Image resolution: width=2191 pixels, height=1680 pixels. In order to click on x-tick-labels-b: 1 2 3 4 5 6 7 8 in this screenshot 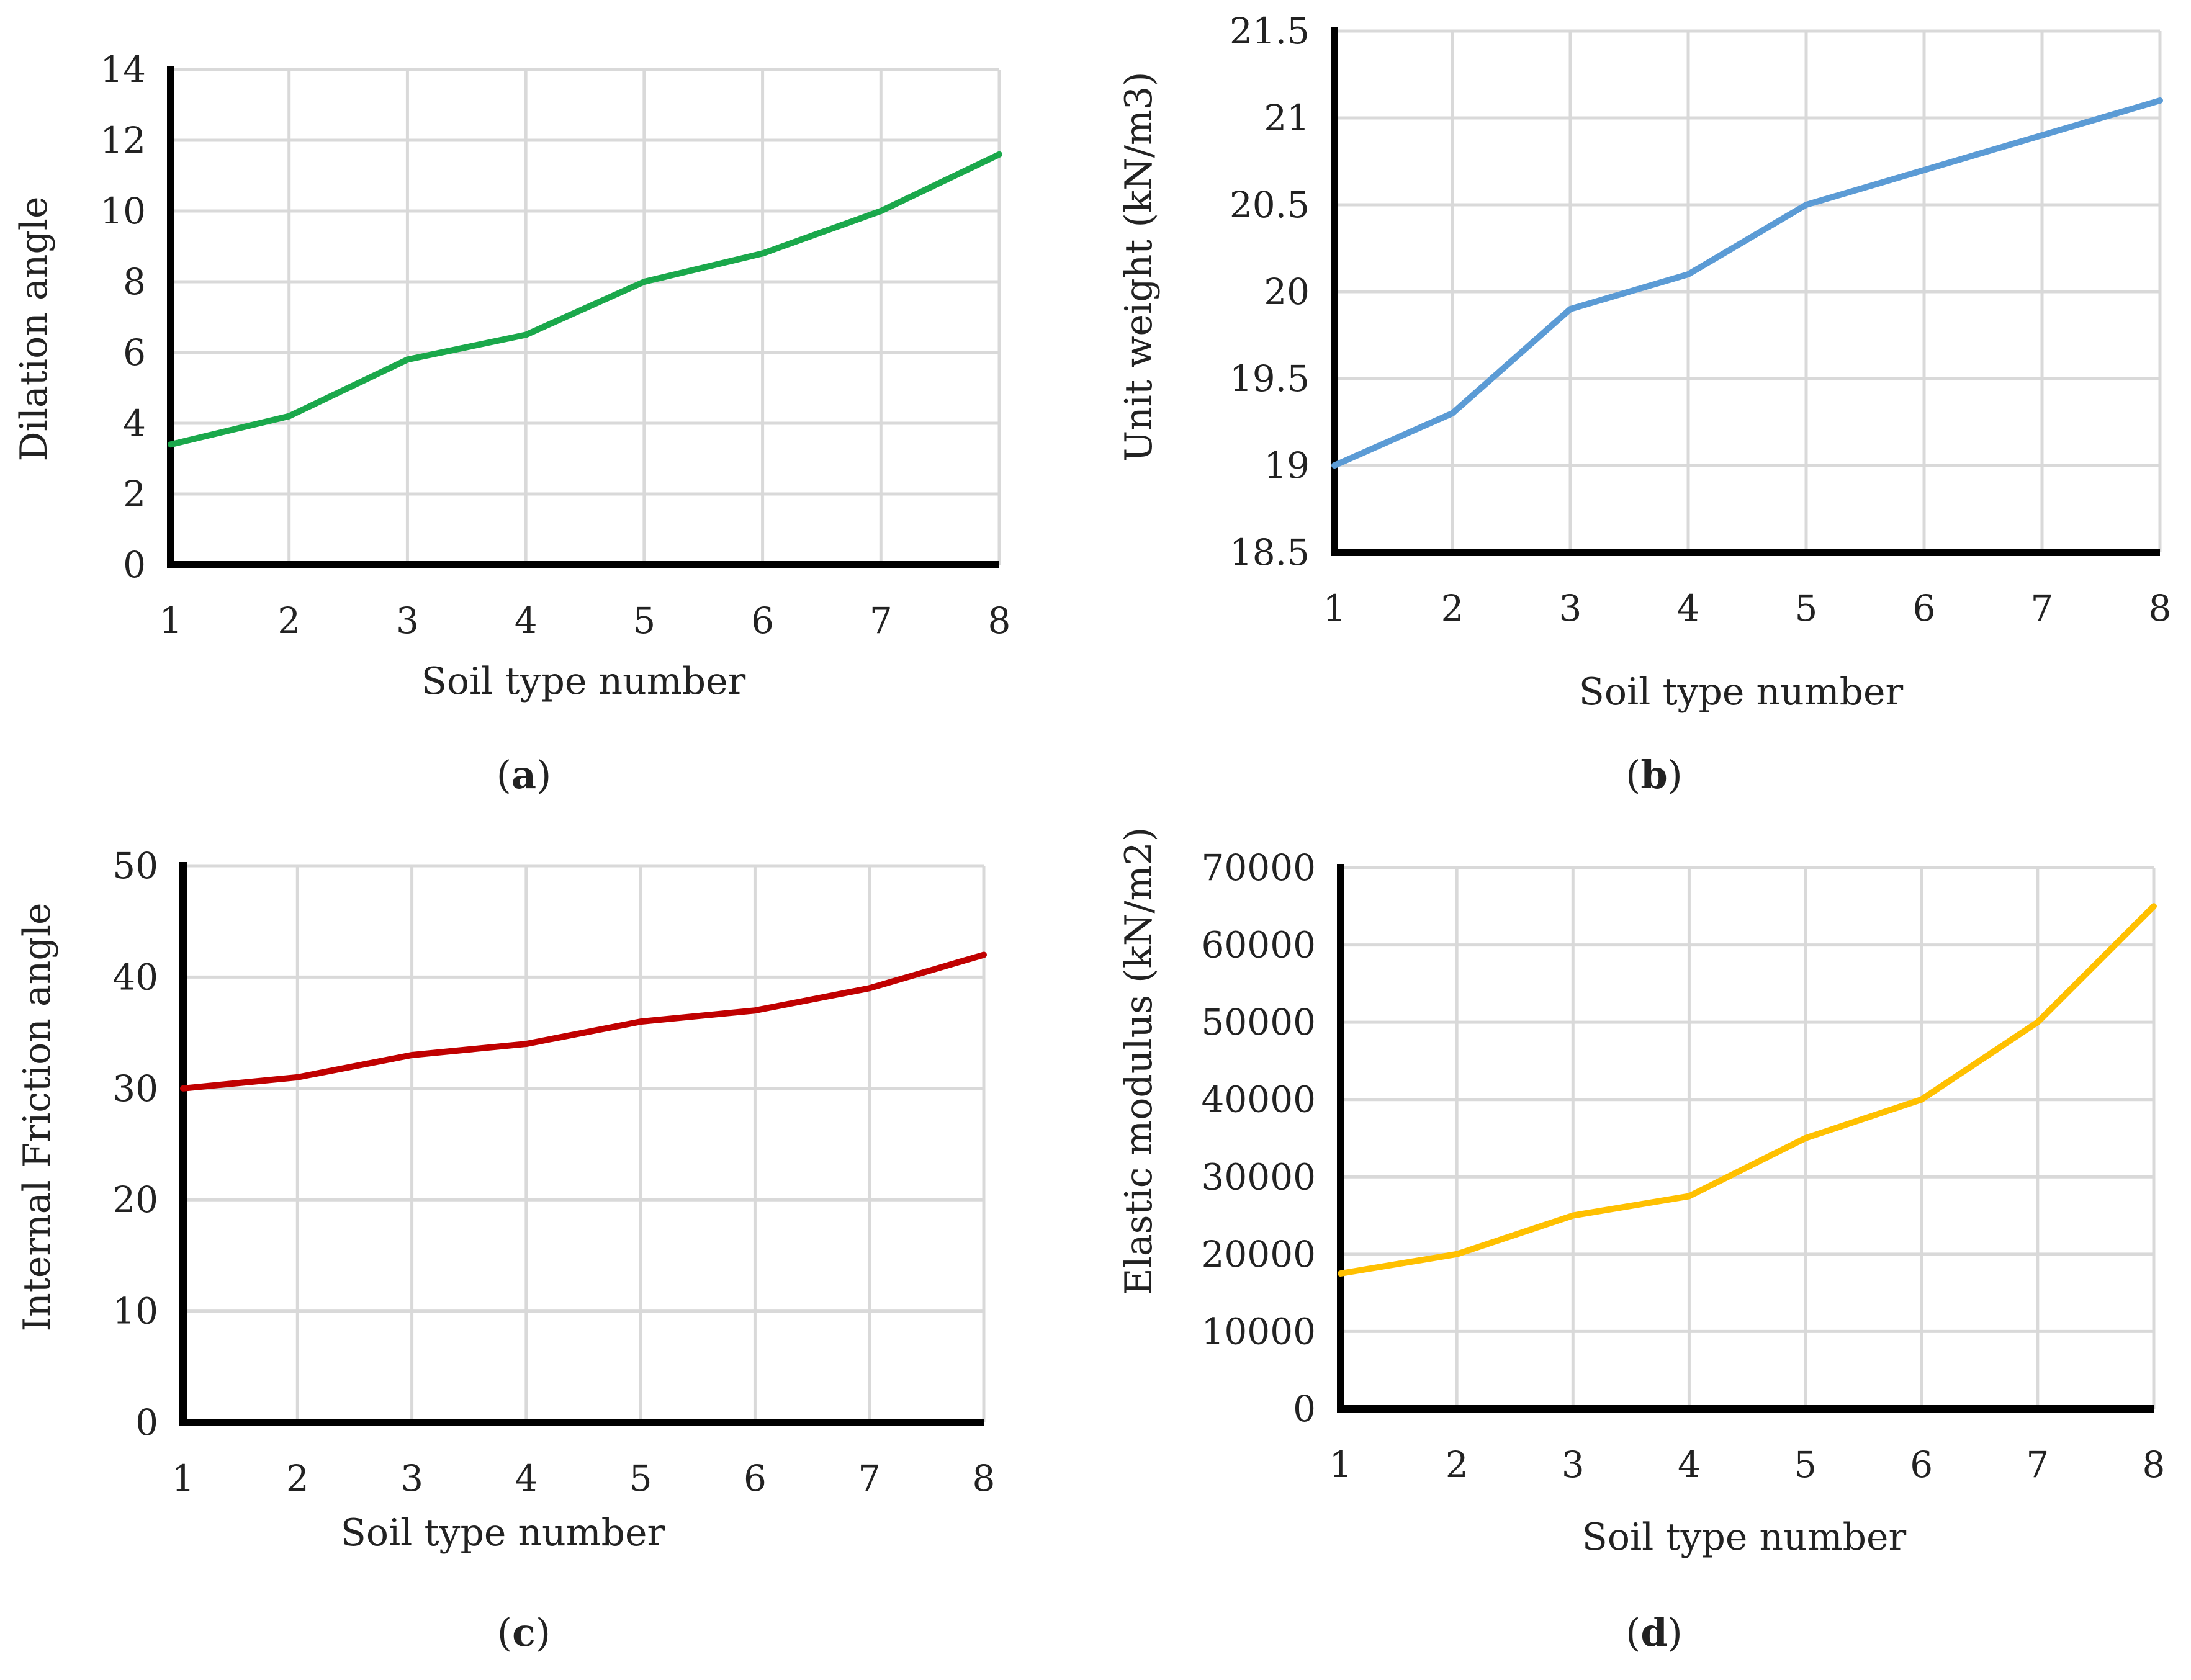, I will do `click(1747, 608)`.